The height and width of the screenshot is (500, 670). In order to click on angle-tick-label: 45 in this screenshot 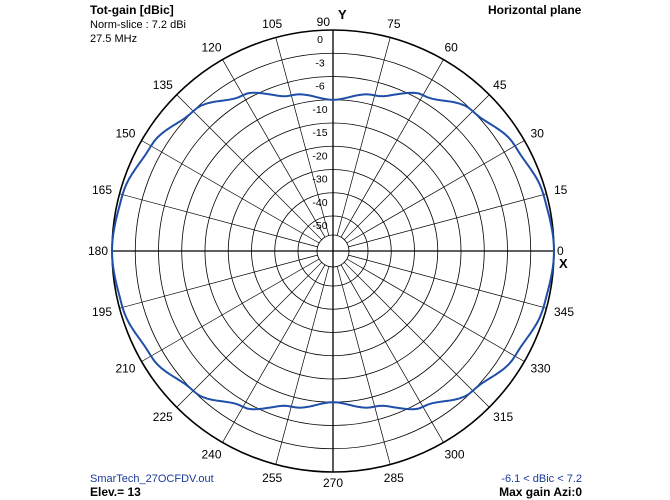, I will do `click(500, 85)`.